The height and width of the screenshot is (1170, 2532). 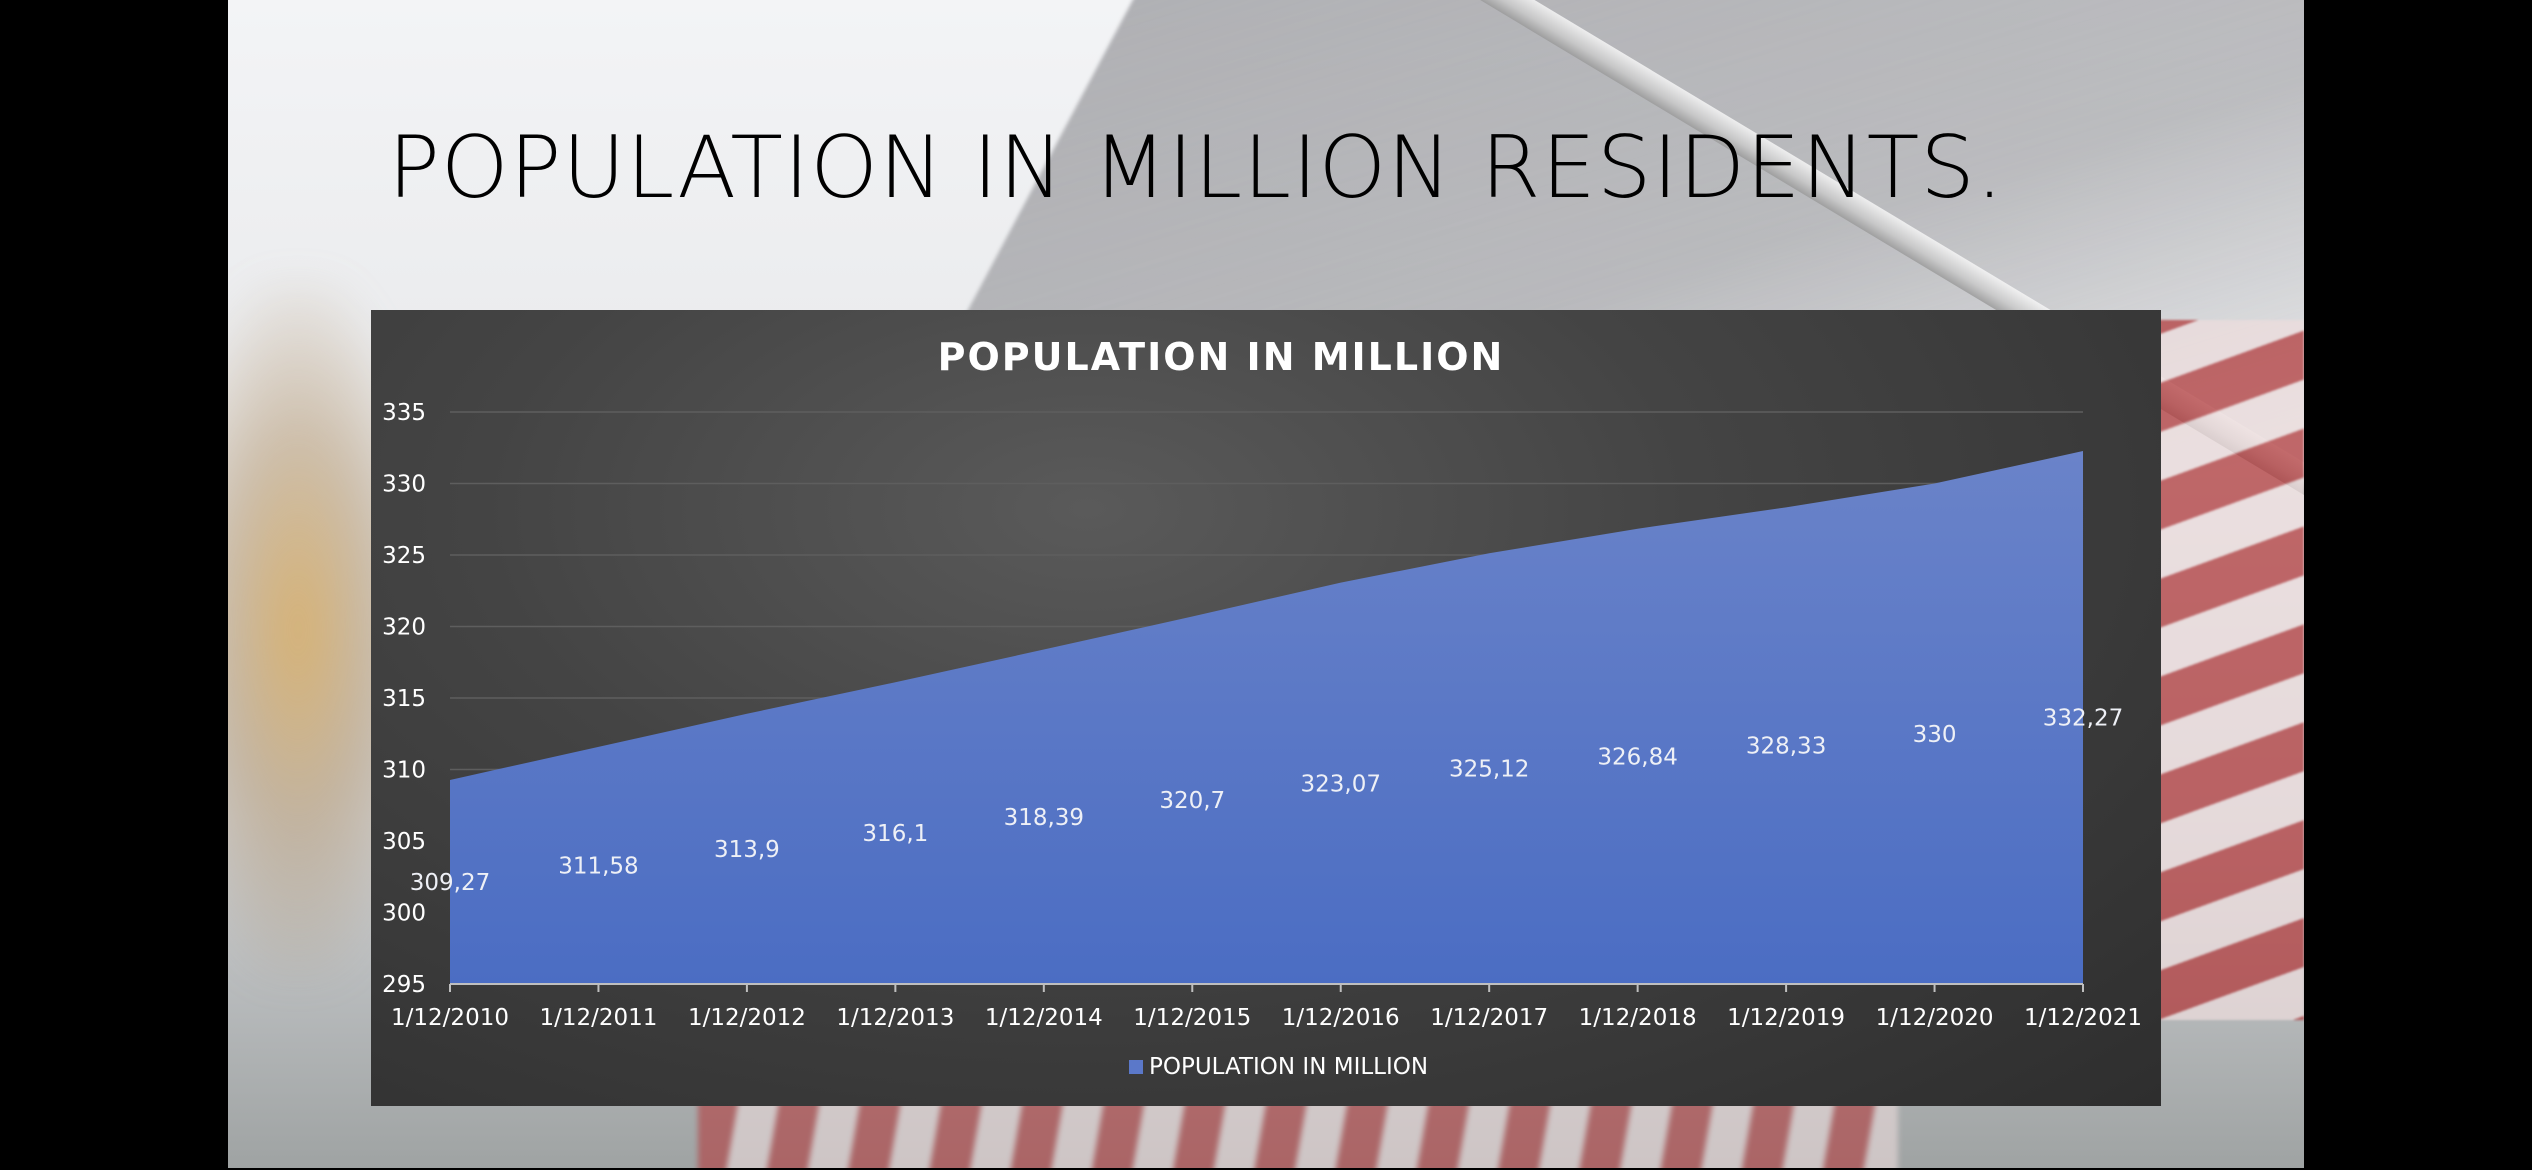 I want to click on data-label: 330, so click(x=1935, y=735).